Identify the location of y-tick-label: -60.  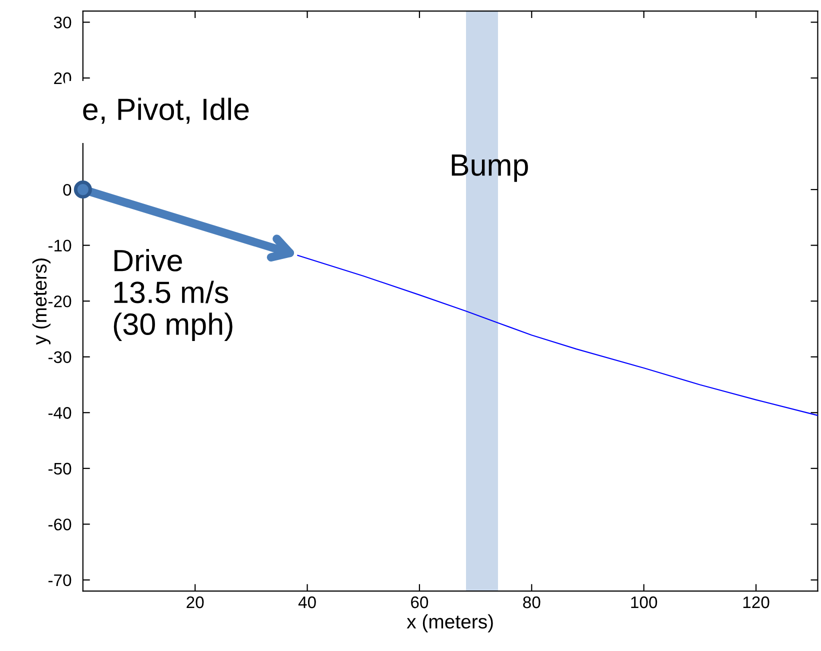
(60, 524).